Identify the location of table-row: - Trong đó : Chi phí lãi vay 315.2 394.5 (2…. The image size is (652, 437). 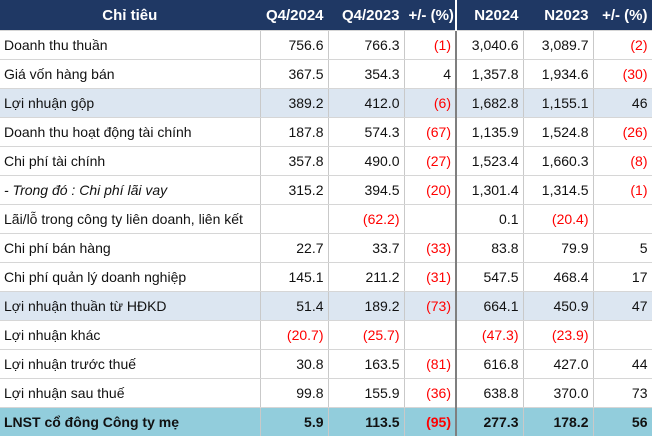
(326, 190).